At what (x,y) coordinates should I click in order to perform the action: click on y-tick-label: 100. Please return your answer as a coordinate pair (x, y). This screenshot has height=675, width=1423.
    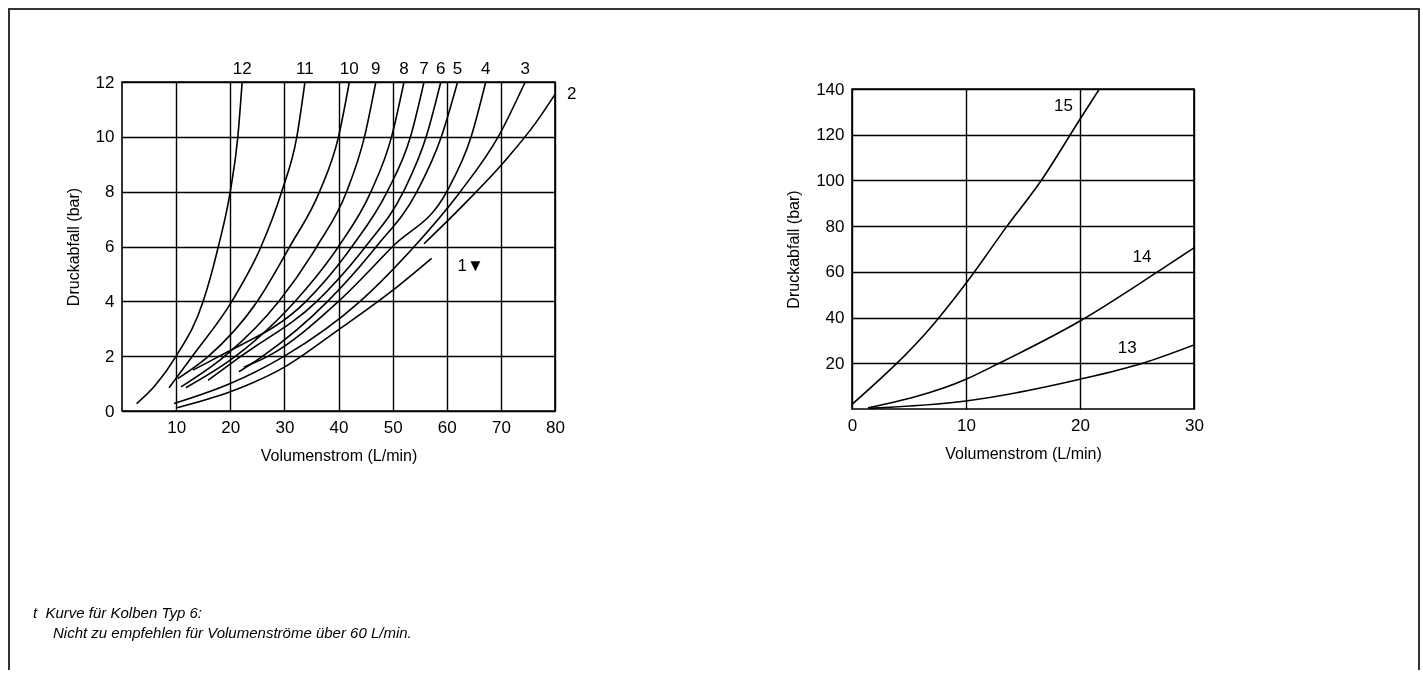
    Looking at the image, I should click on (830, 180).